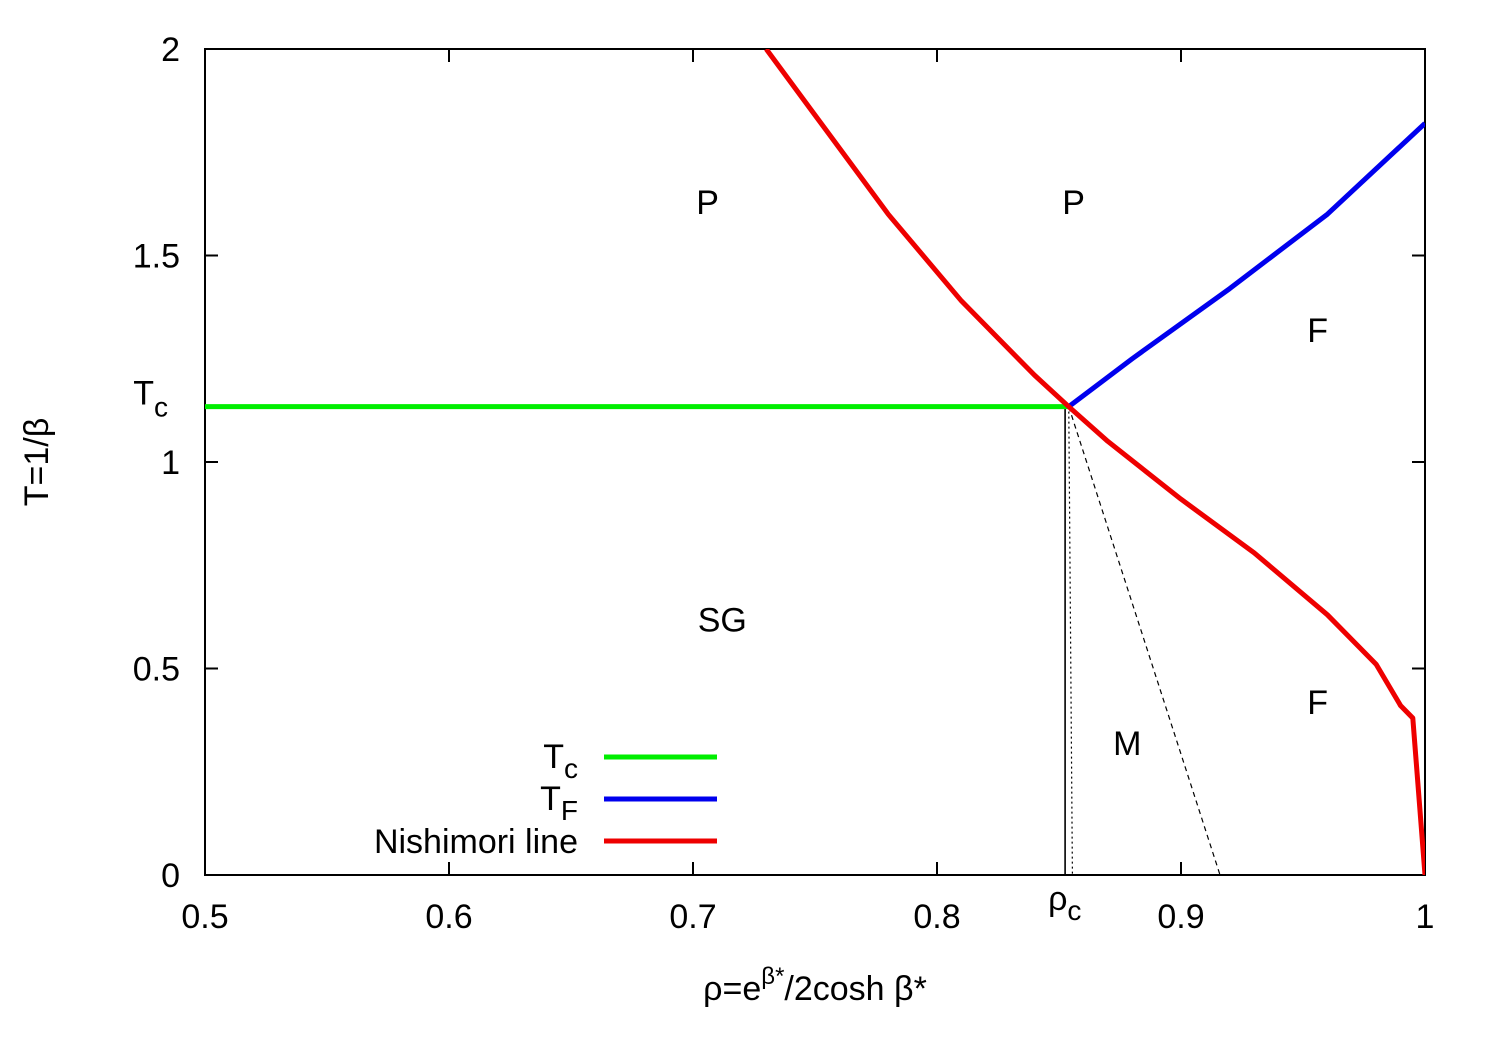 The image size is (1500, 1050). What do you see at coordinates (156, 670) in the screenshot?
I see `y-tick-label: 0.5` at bounding box center [156, 670].